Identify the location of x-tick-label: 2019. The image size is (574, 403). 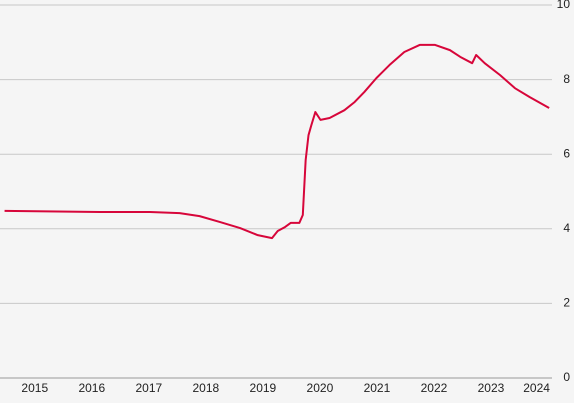
(263, 388).